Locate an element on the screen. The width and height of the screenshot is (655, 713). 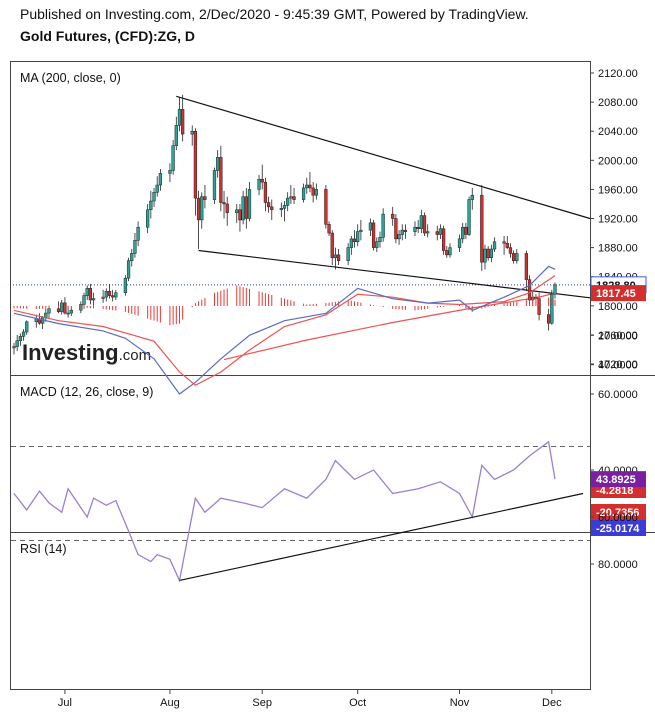
price-tick-label: 1880.00 is located at coordinates (618, 249).